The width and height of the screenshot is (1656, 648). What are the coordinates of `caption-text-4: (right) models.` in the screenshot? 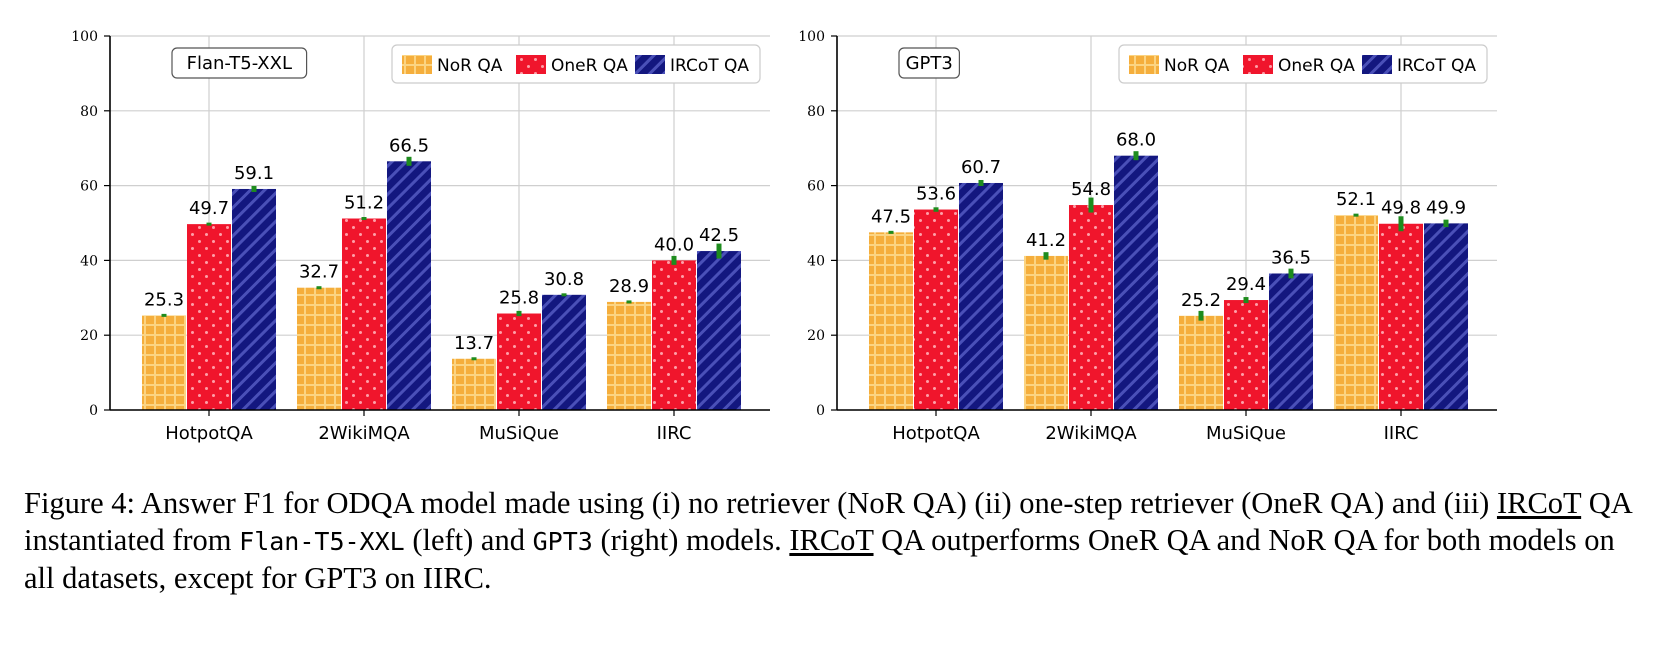 It's located at (691, 540).